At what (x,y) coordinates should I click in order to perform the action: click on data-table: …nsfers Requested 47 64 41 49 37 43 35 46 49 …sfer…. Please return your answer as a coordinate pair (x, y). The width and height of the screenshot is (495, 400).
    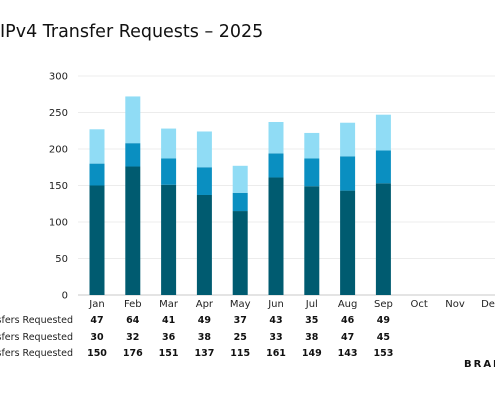
    Looking at the image, I should click on (196, 337).